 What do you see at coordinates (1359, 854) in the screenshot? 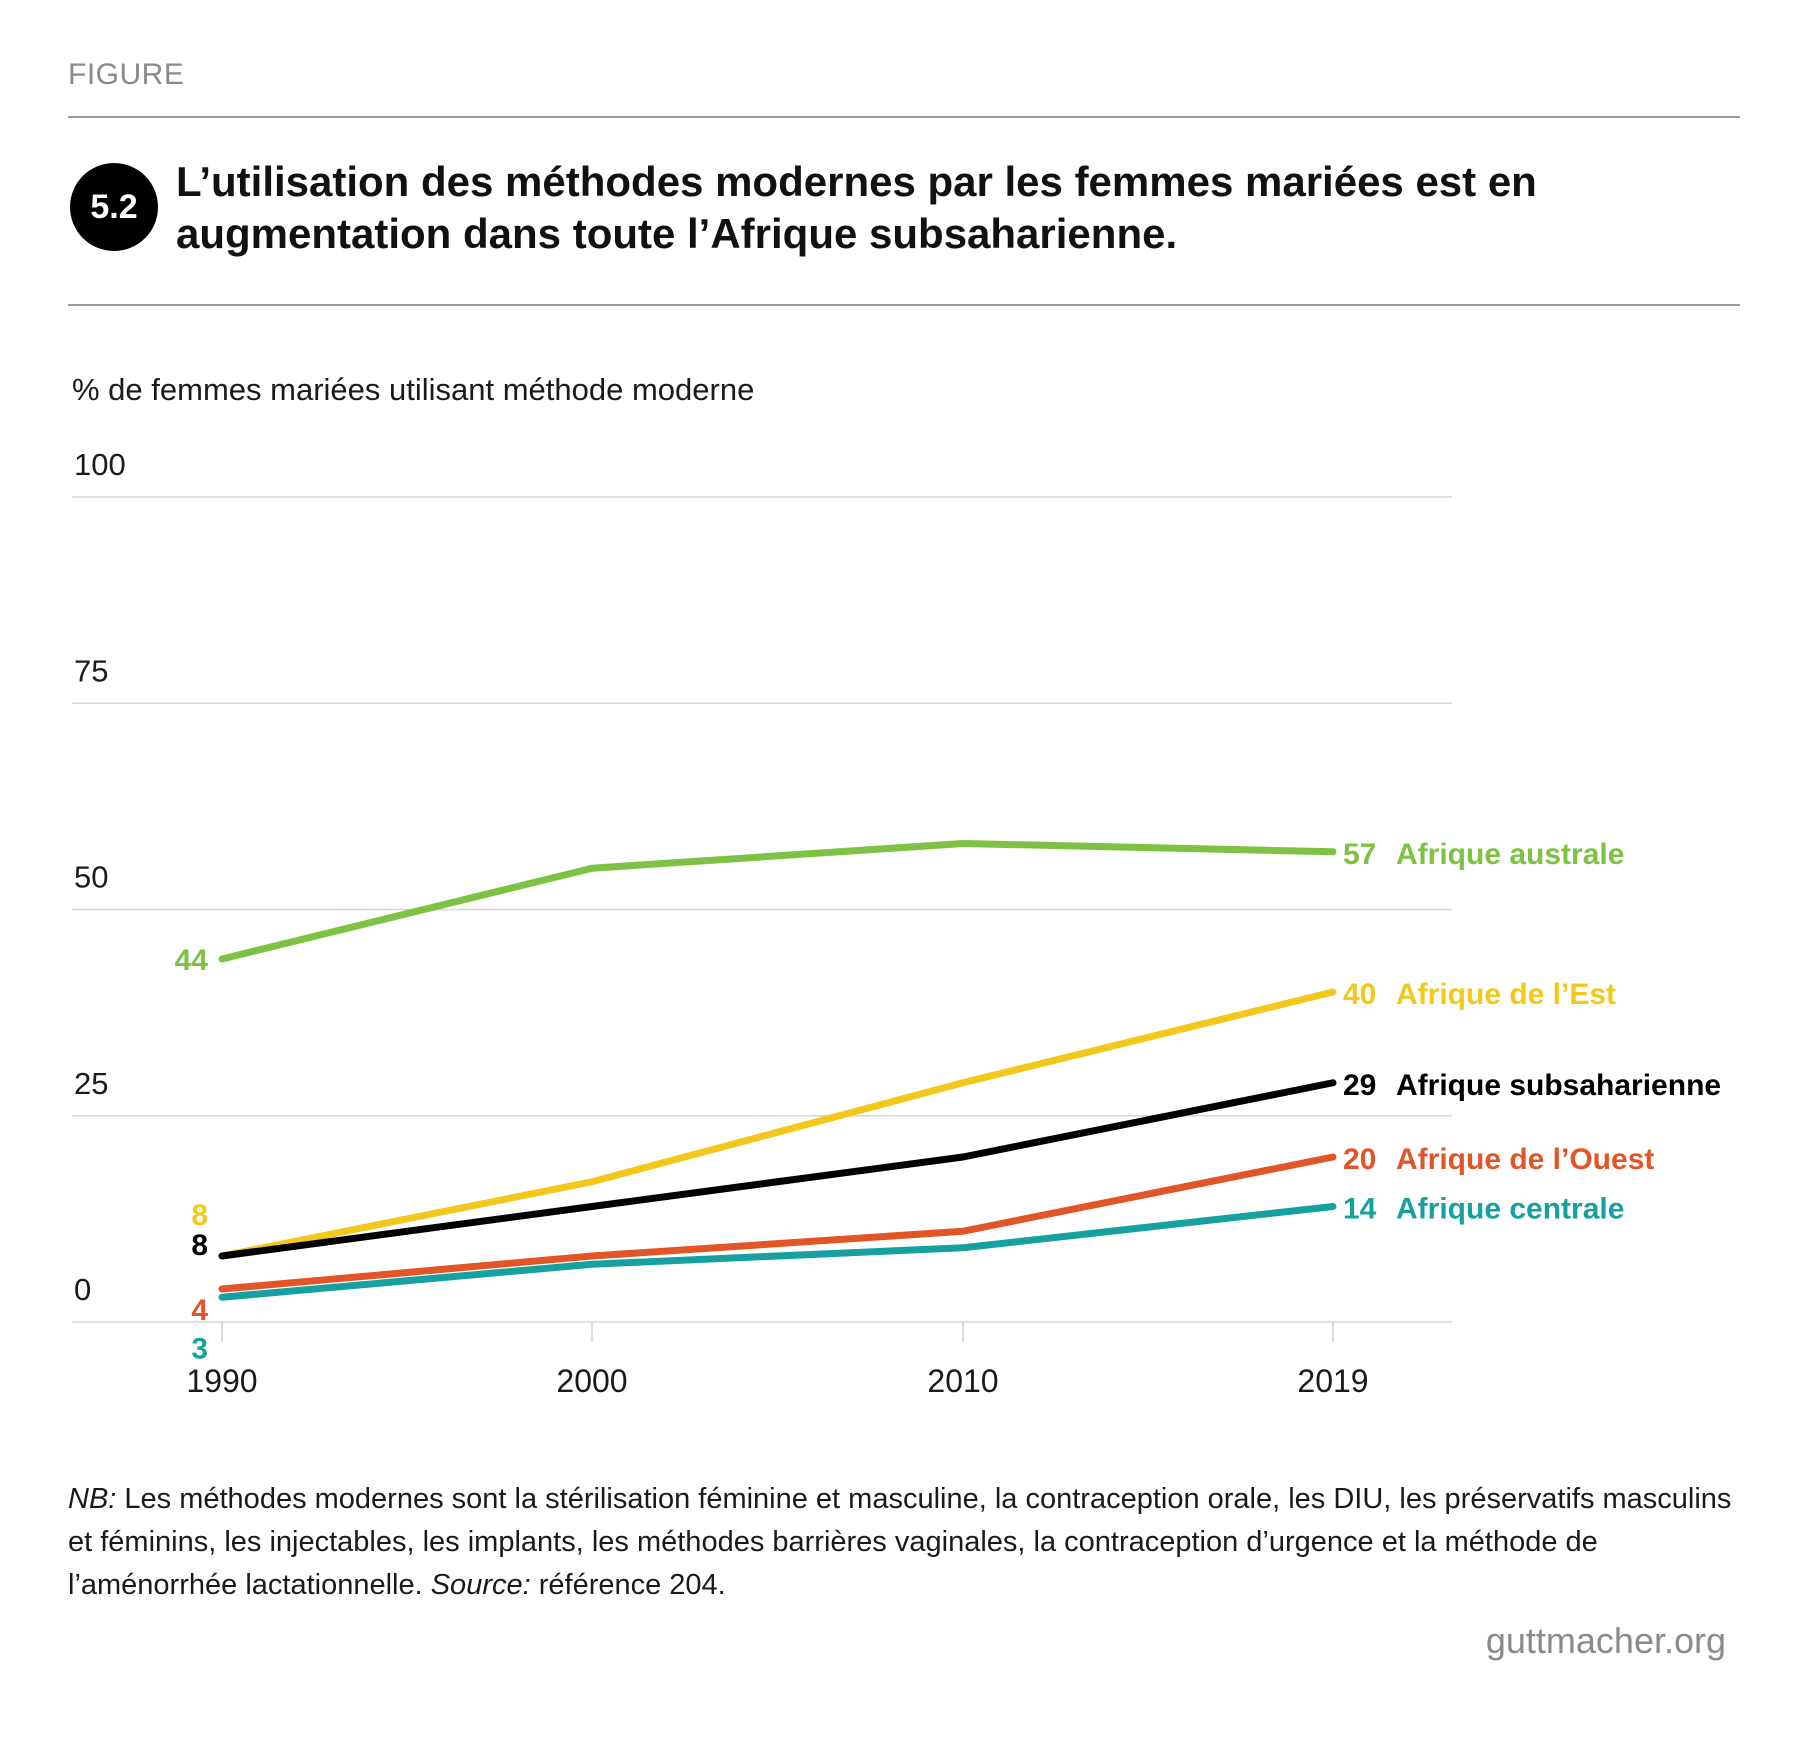
I see `end-value-afrique-australe: 57` at bounding box center [1359, 854].